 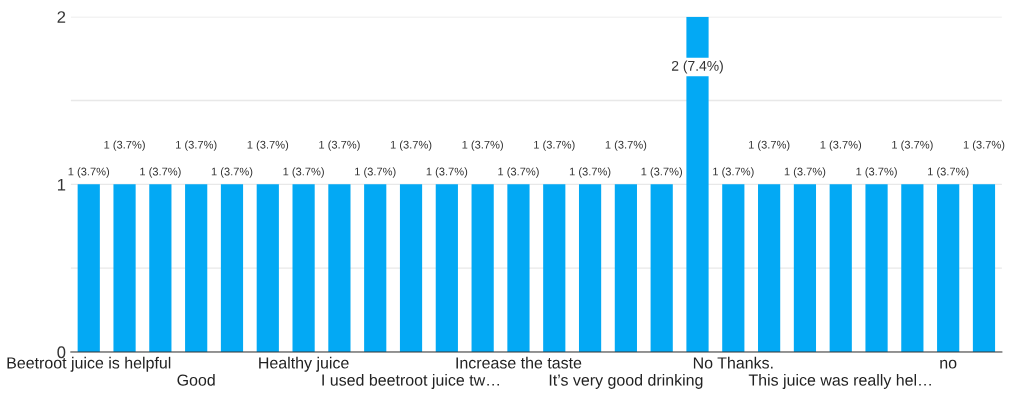 What do you see at coordinates (304, 364) in the screenshot?
I see `x-tick-label: Healthy juice` at bounding box center [304, 364].